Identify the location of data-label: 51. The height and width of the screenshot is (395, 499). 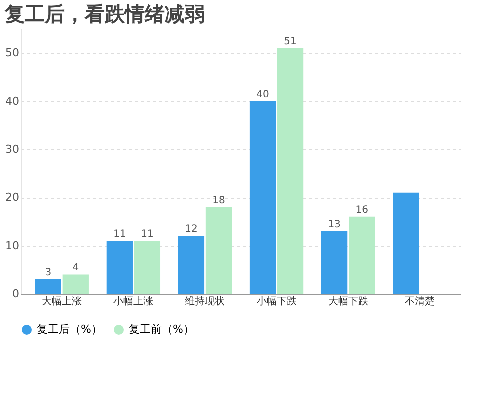
(290, 42).